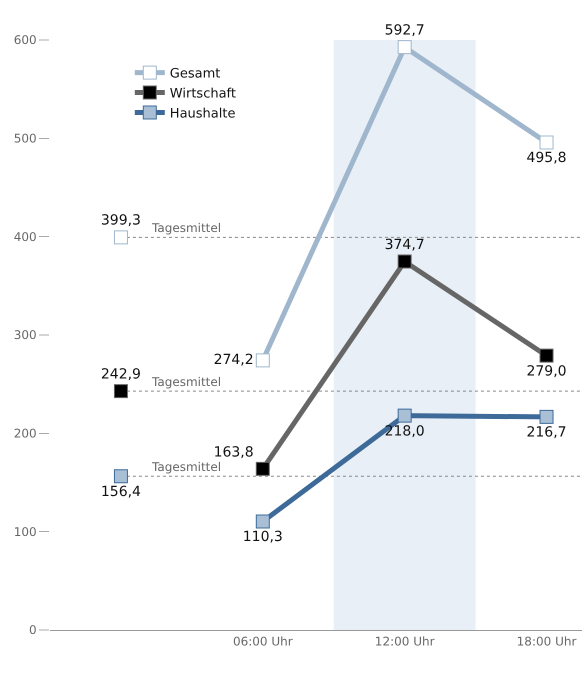 This screenshot has width=588, height=680. Describe the element at coordinates (25, 237) in the screenshot. I see `y-tick-label: 400` at that location.